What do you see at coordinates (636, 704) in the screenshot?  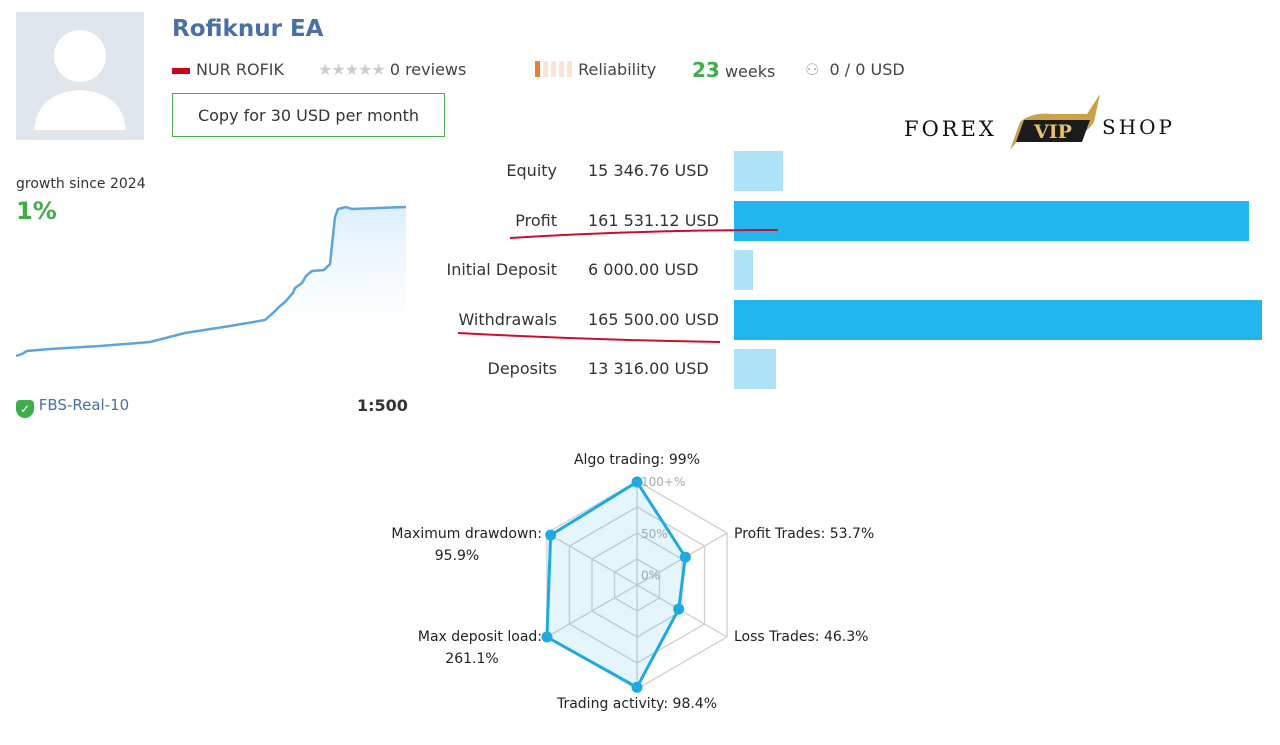 I see `radar-axis-label-3: Trading activity: 98.4%` at bounding box center [636, 704].